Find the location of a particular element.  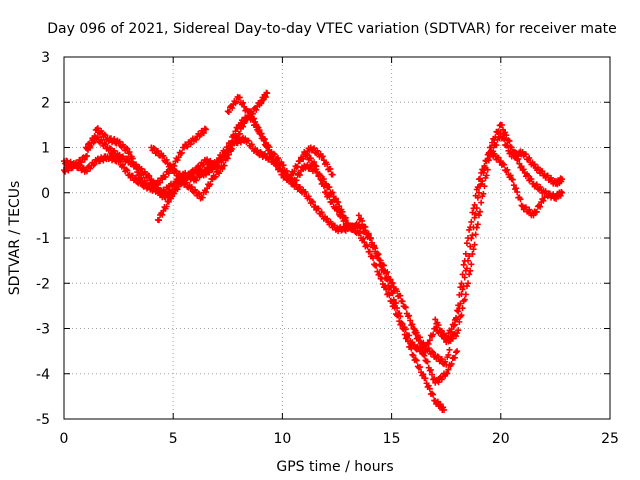

x-tick-label: 20 is located at coordinates (501, 439).